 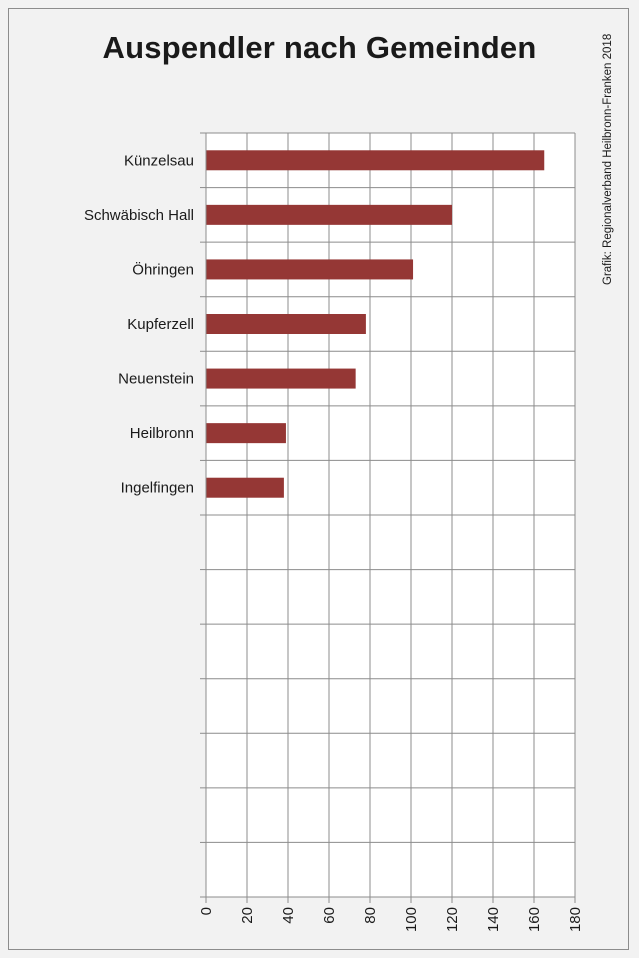 What do you see at coordinates (139, 215) in the screenshot?
I see `category-label: Schwäbisch Hall` at bounding box center [139, 215].